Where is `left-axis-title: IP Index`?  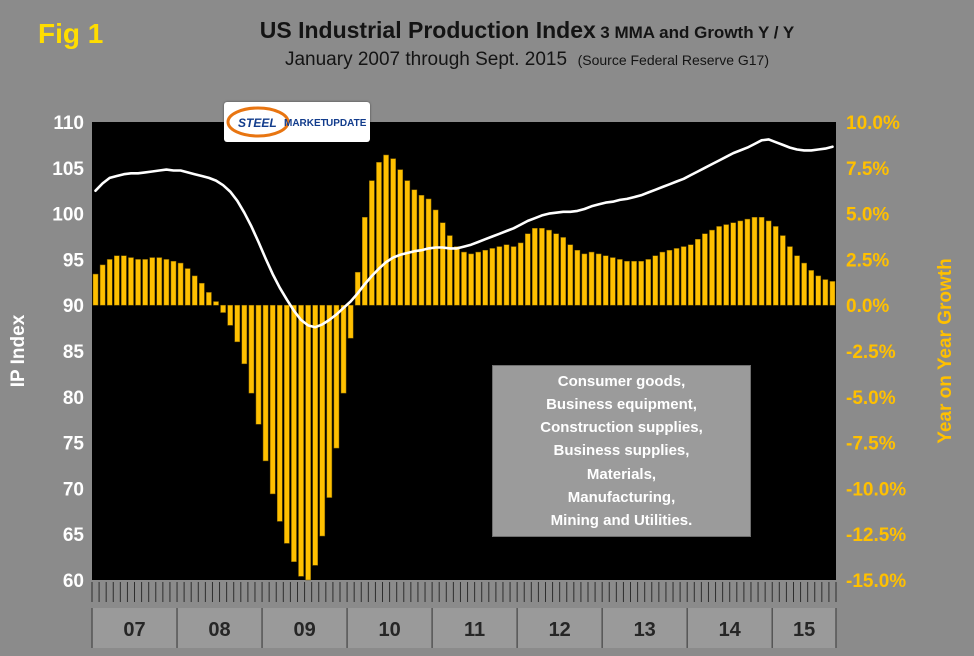
left-axis-title: IP Index is located at coordinates (18, 350).